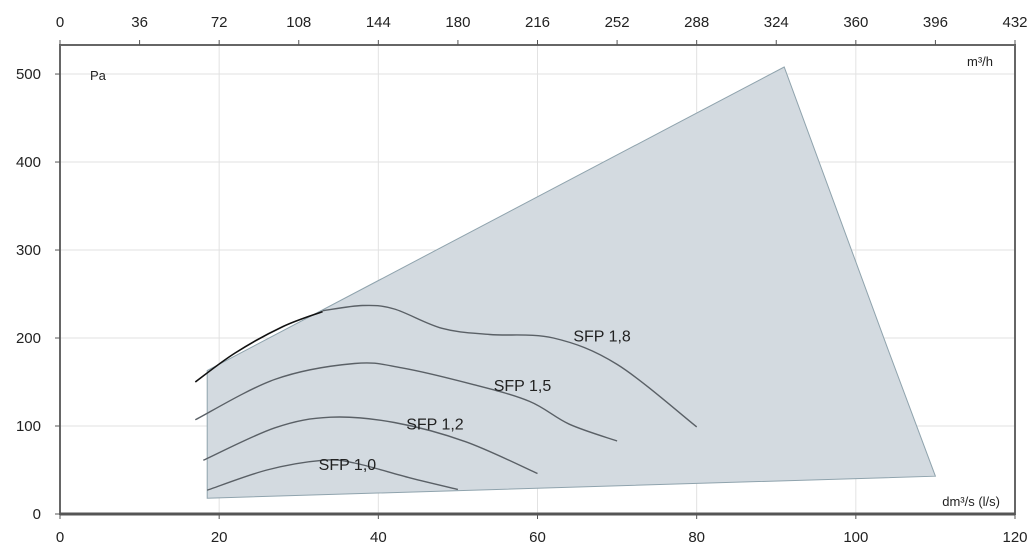  I want to click on y-tick-label: 300, so click(28, 250).